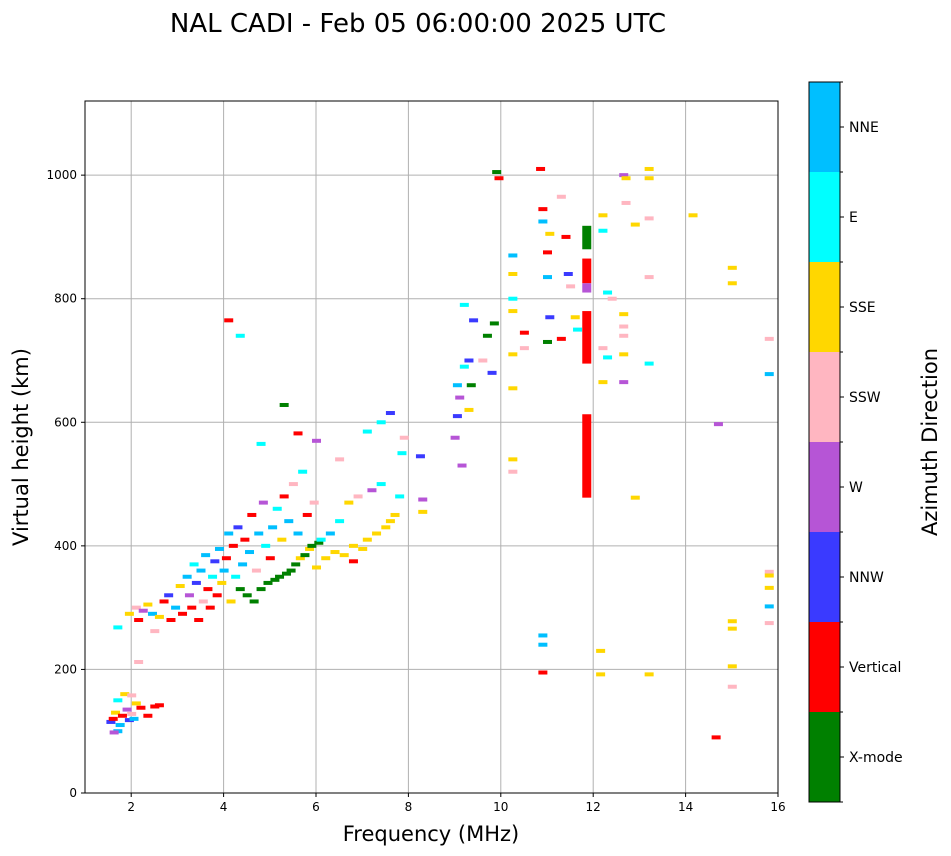 Image resolution: width=951 pixels, height=856 pixels. I want to click on x-tick-label: 12, so click(593, 807).